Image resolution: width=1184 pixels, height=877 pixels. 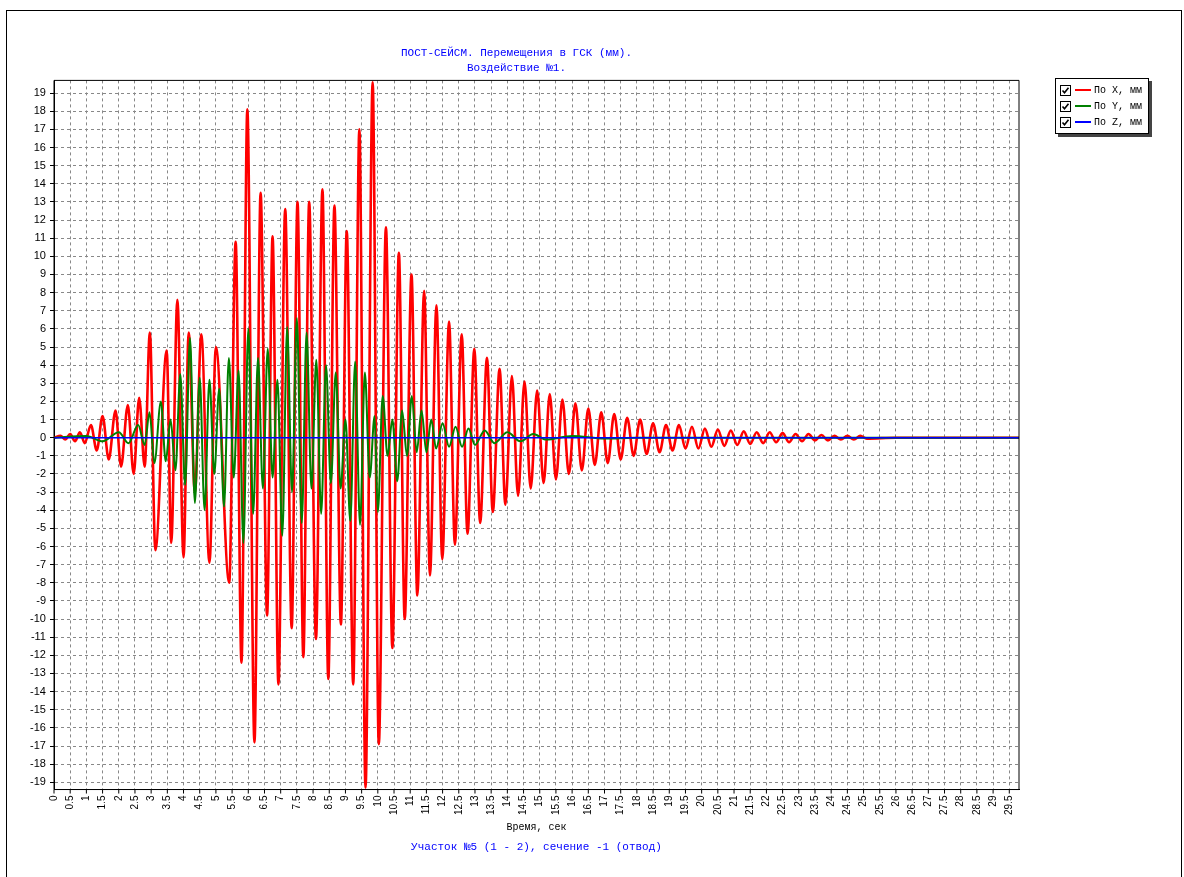 What do you see at coordinates (879, 805) in the screenshot?
I see `x-tick-label: 25.5` at bounding box center [879, 805].